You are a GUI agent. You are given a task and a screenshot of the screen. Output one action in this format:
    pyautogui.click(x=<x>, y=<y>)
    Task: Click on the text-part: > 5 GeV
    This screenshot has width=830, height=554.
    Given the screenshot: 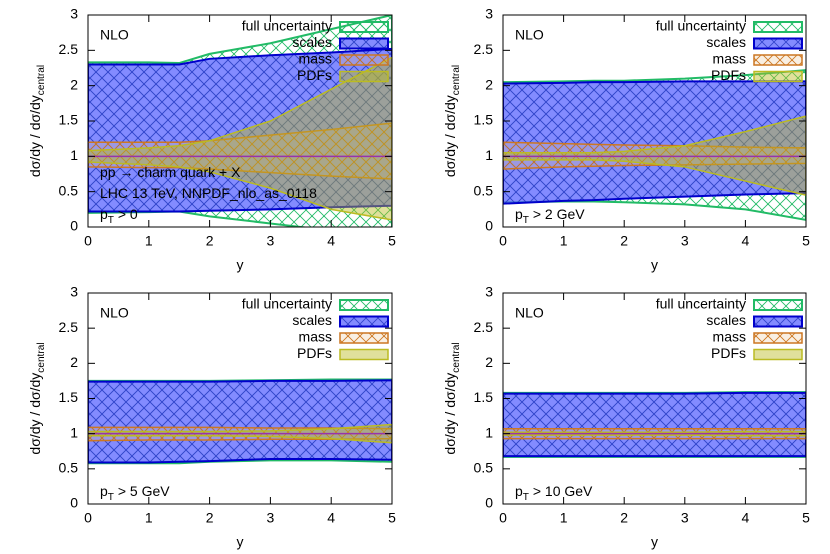 What is the action you would take?
    pyautogui.click(x=142, y=491)
    